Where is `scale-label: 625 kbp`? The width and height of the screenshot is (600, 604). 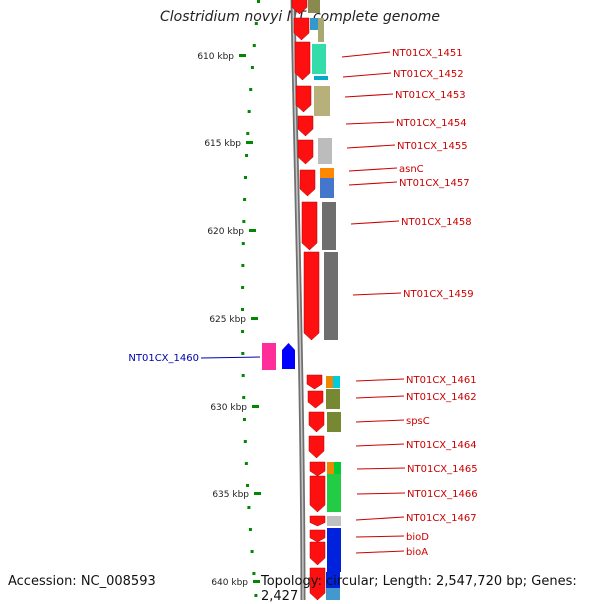
scale-label: 625 kbp is located at coordinates (227, 320).